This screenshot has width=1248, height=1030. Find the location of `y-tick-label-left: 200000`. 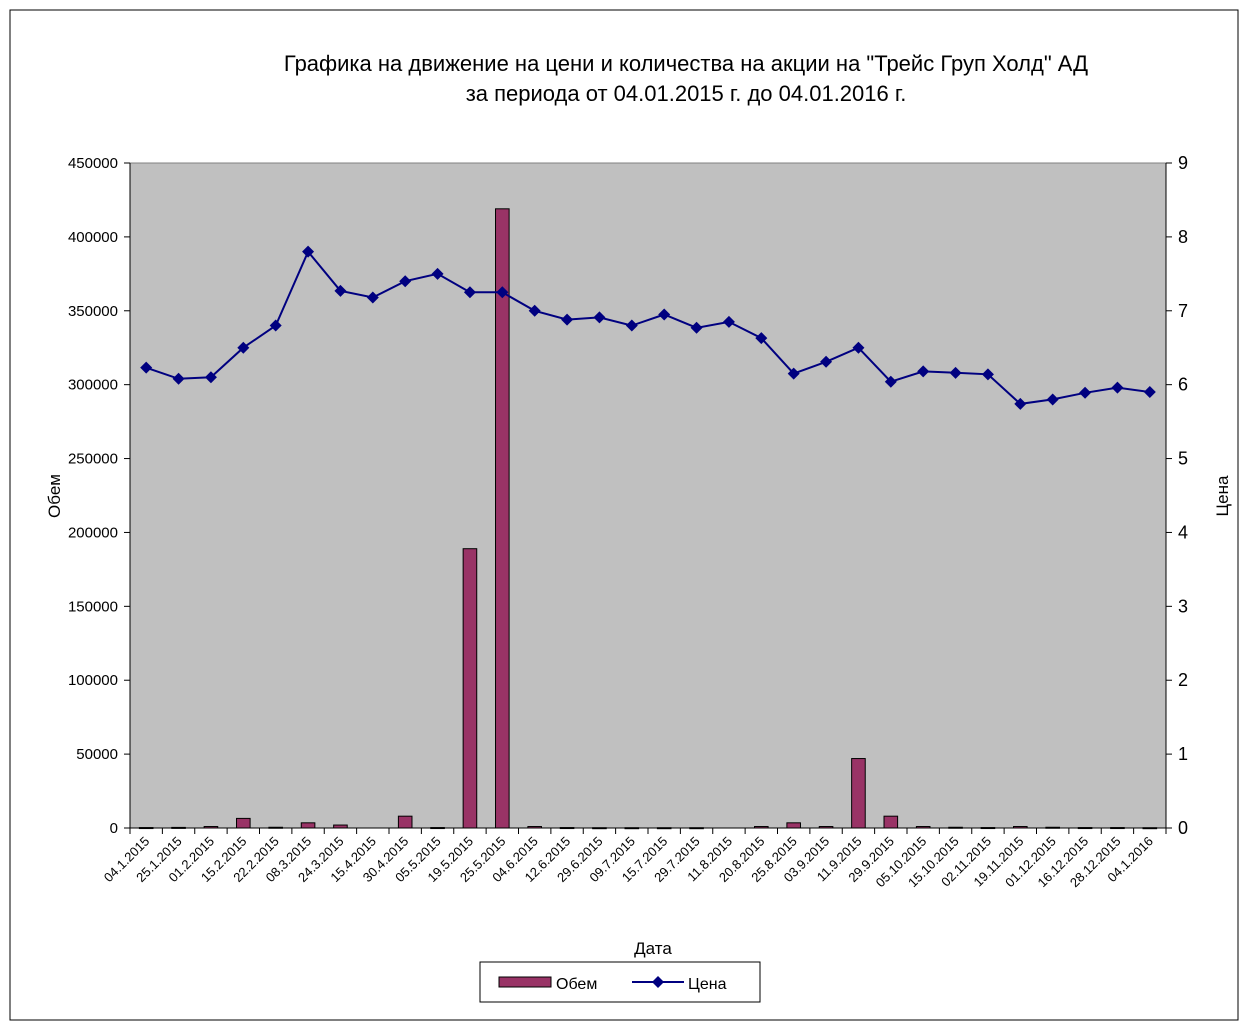

y-tick-label-left: 200000 is located at coordinates (93, 532).